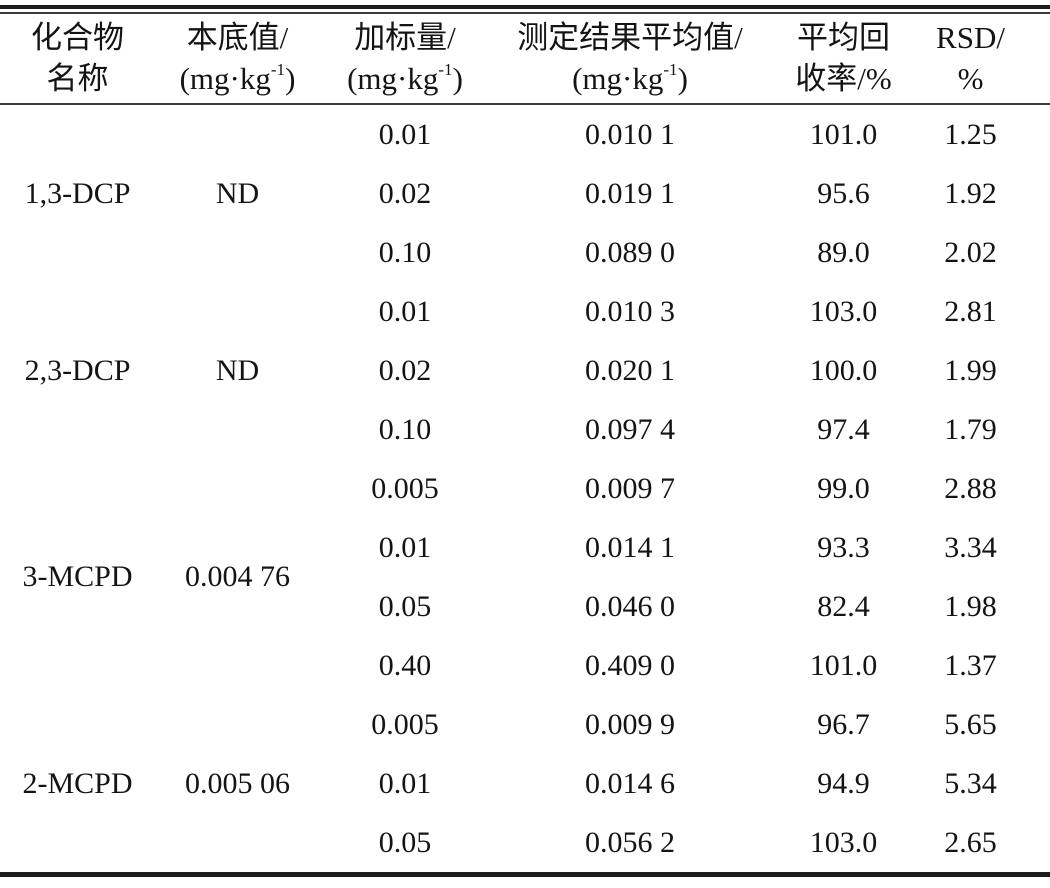 Image resolution: width=1050 pixels, height=888 pixels. Describe the element at coordinates (970, 606) in the screenshot. I see `rsd-cell: 1.98` at that location.